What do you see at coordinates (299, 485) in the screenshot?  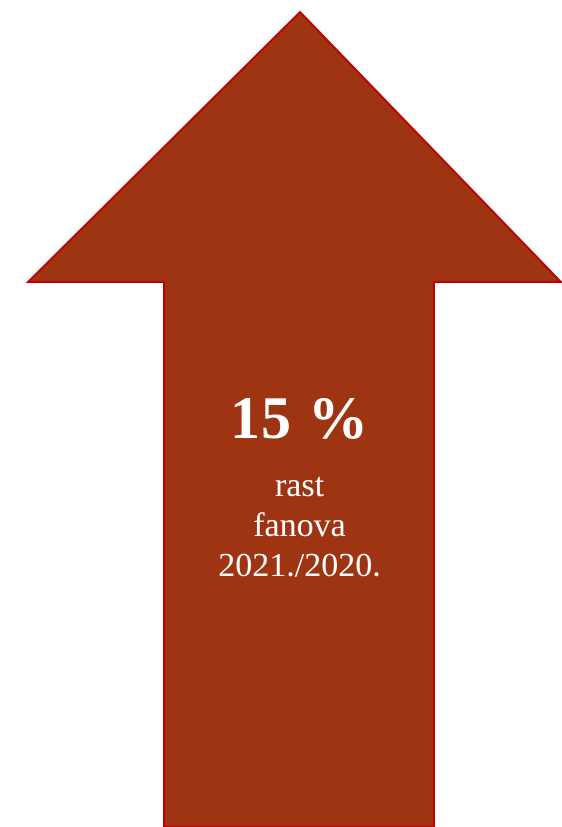 I see `caption-line-1: rast` at bounding box center [299, 485].